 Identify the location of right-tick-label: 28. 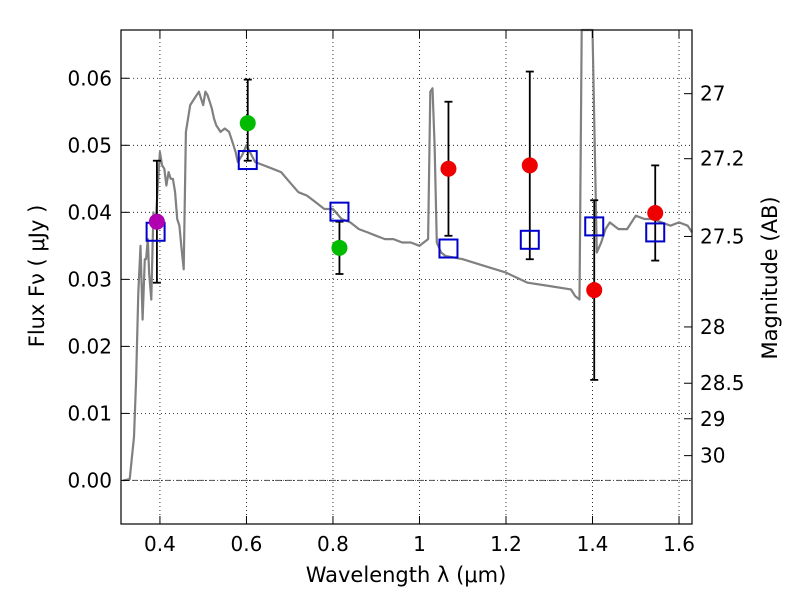
(712, 327).